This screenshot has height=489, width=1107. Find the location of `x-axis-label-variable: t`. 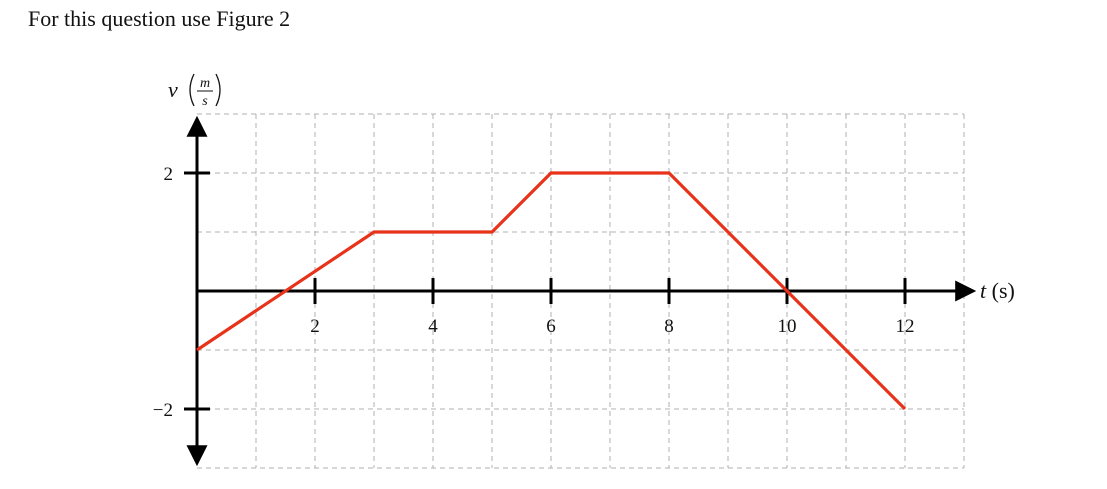

x-axis-label-variable: t is located at coordinates (986, 290).